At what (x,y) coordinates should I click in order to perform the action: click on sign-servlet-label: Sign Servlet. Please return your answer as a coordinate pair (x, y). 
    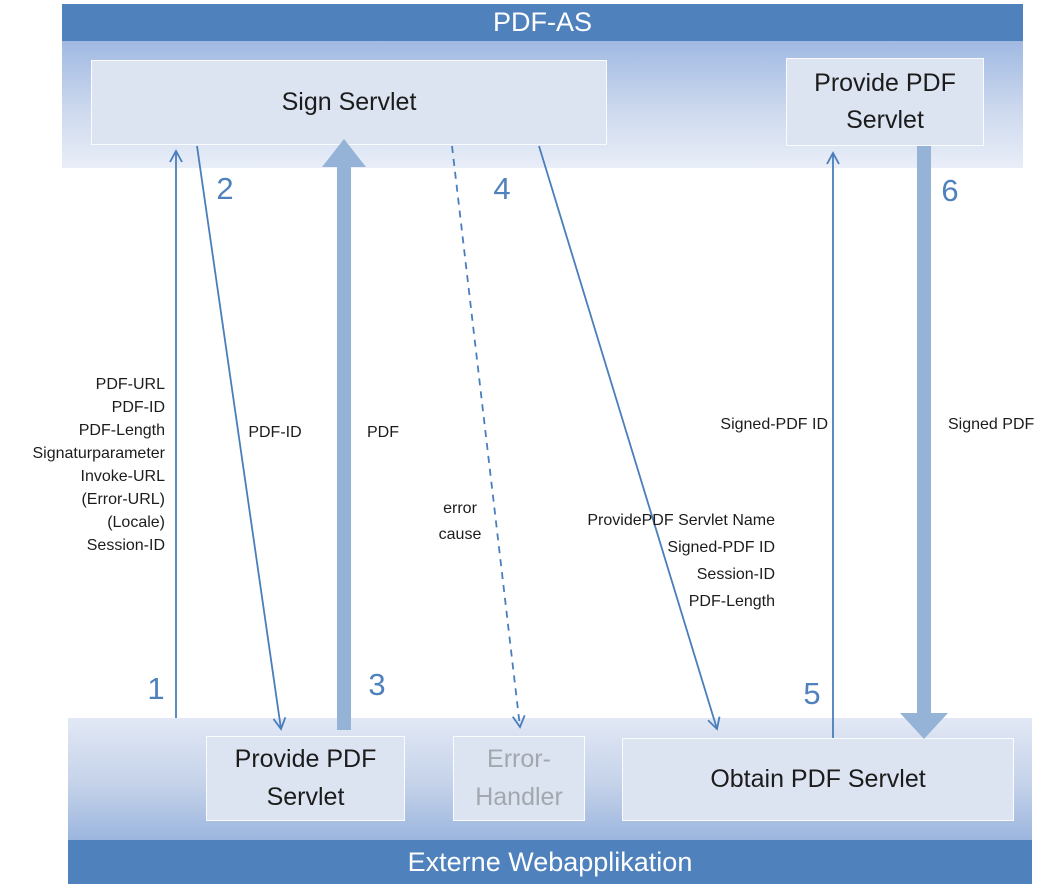
    Looking at the image, I should click on (349, 102).